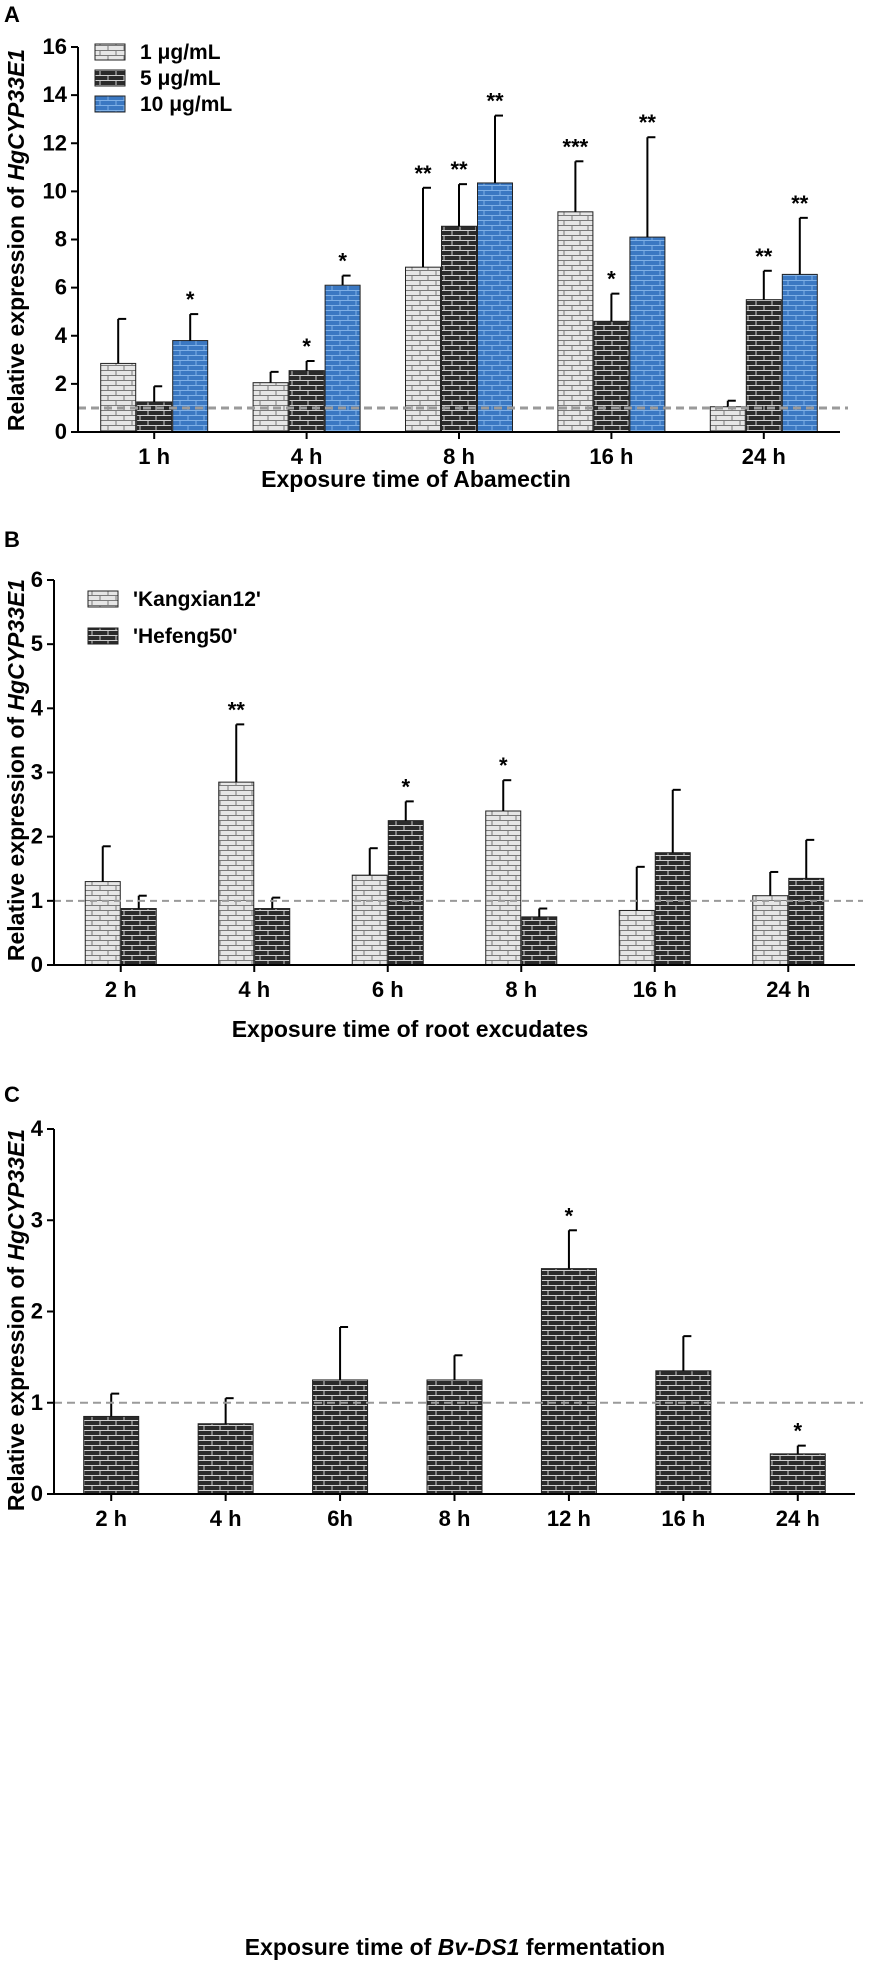  Describe the element at coordinates (37, 643) in the screenshot. I see `y-tick-label: 5` at that location.